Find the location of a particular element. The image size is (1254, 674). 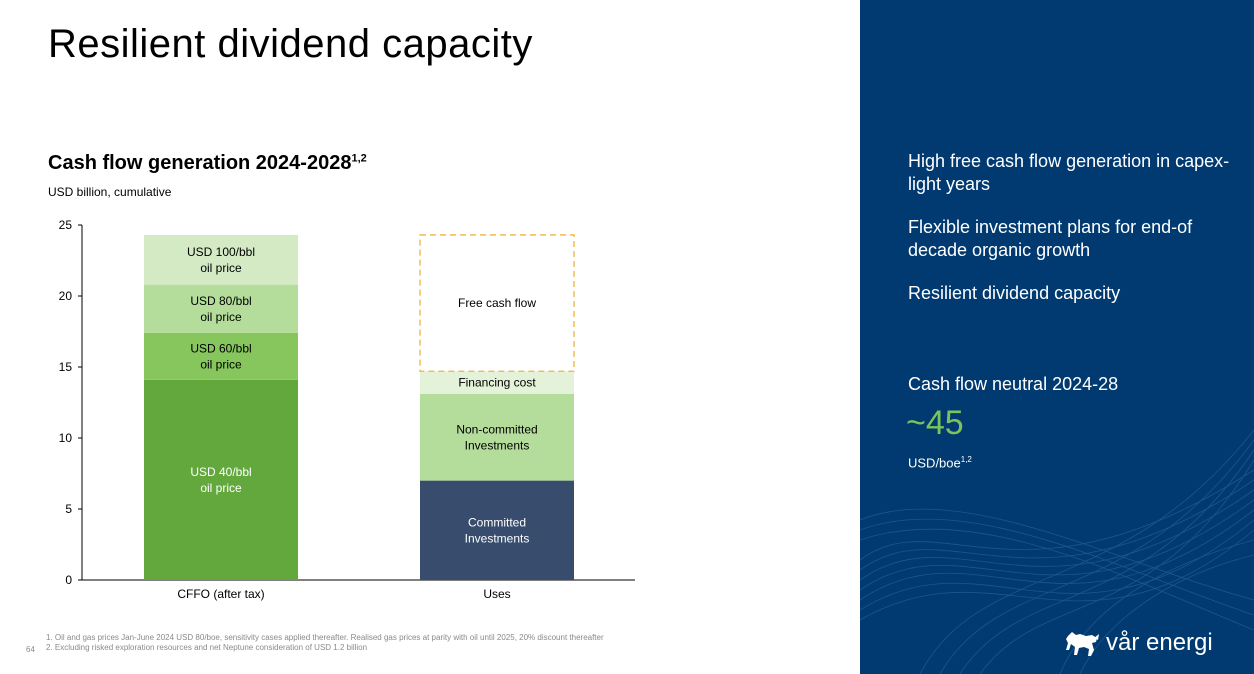

x-category-label: Uses is located at coordinates (496, 594).